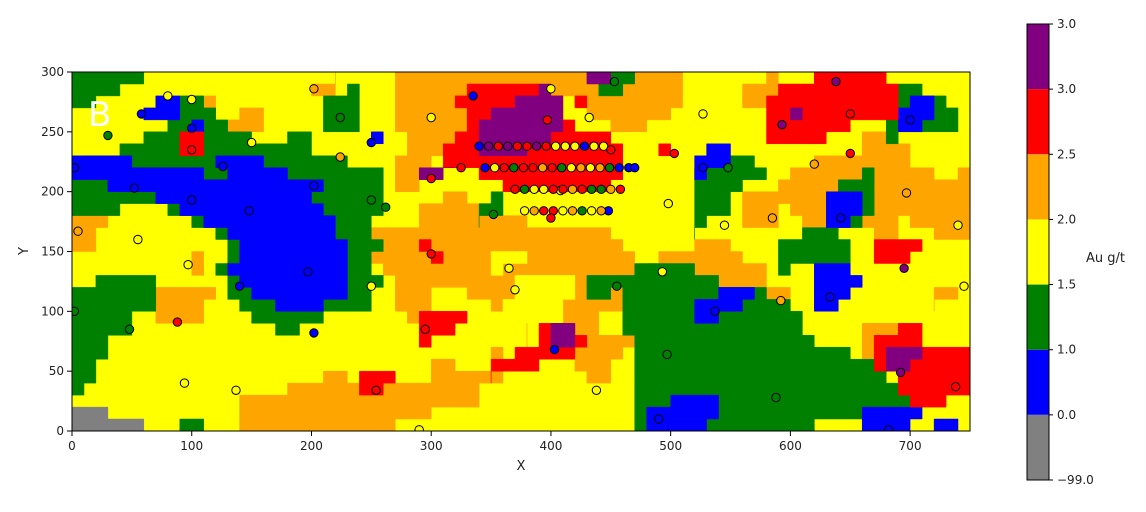 The width and height of the screenshot is (1146, 512). What do you see at coordinates (56, 251) in the screenshot?
I see `y-axis: 0 50 100 150 200 250 300` at bounding box center [56, 251].